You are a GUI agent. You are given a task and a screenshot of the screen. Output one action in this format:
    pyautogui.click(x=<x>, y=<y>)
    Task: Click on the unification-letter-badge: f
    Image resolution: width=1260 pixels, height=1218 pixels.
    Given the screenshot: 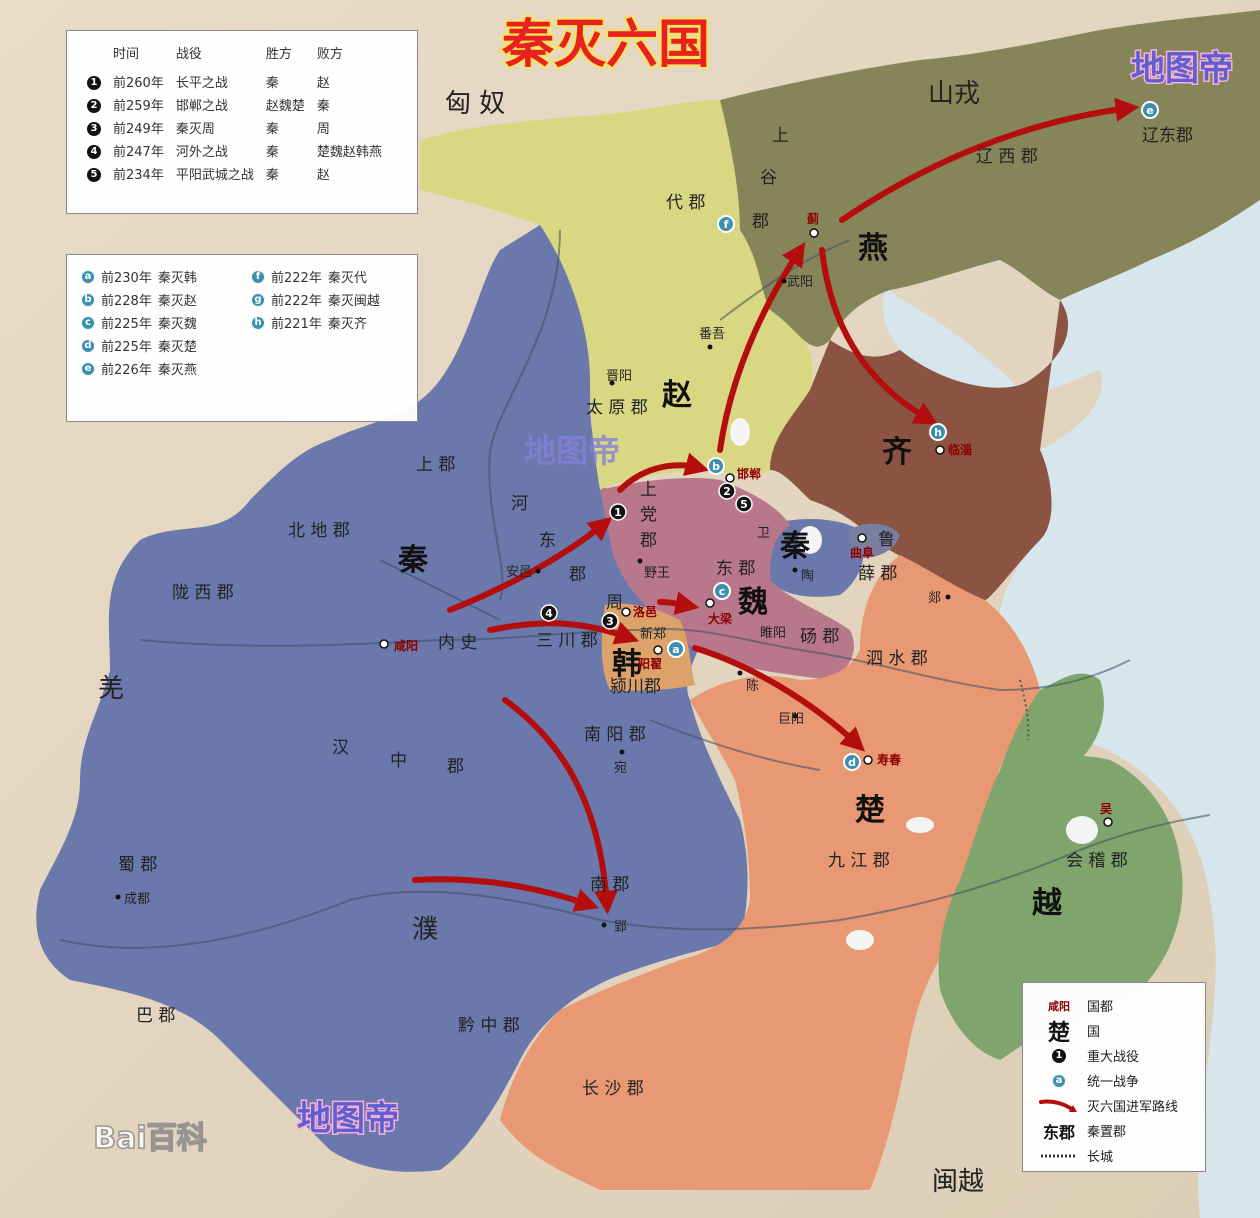 What is the action you would take?
    pyautogui.click(x=258, y=276)
    